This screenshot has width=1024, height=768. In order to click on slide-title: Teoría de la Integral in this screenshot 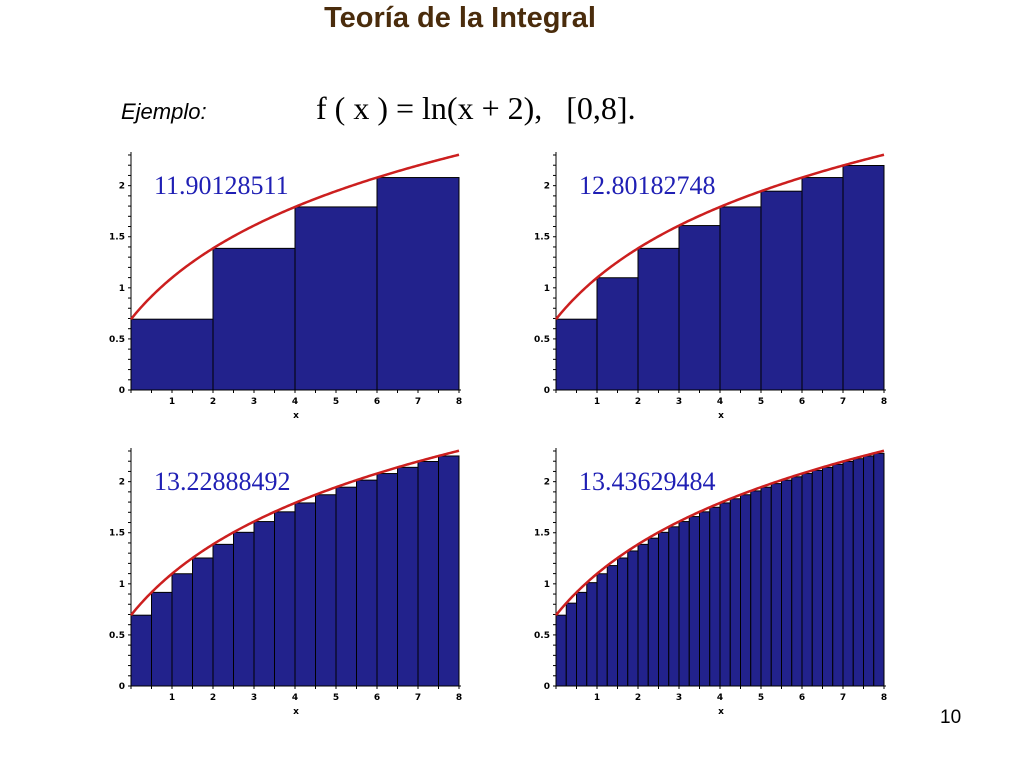, I will do `click(460, 18)`.